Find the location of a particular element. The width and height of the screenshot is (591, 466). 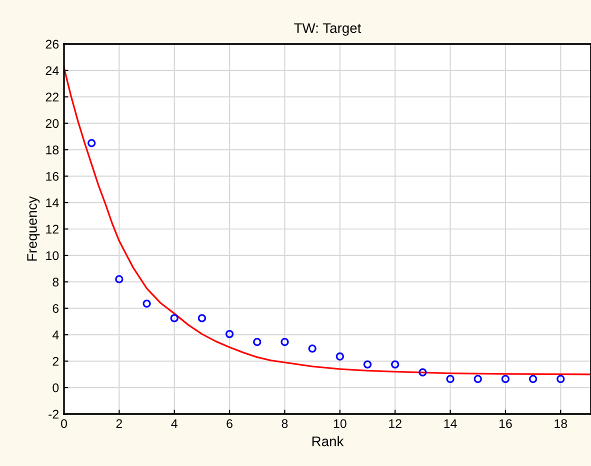

y-tick-label: 26 is located at coordinates (52, 44).